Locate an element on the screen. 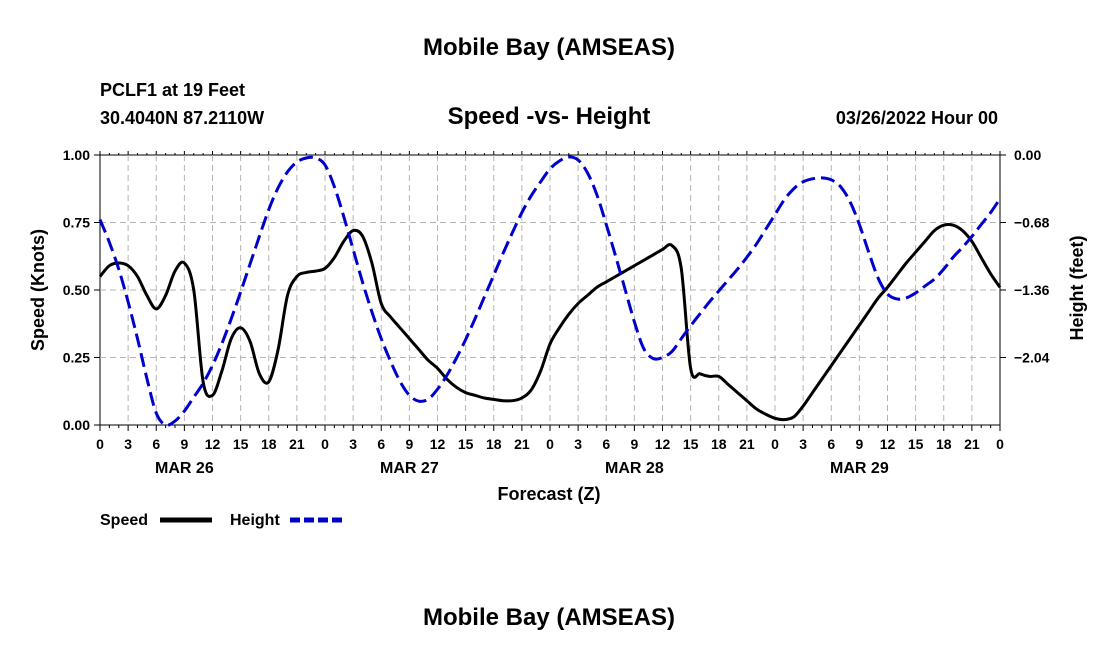  x-day-label: MAR 26 is located at coordinates (184, 468).